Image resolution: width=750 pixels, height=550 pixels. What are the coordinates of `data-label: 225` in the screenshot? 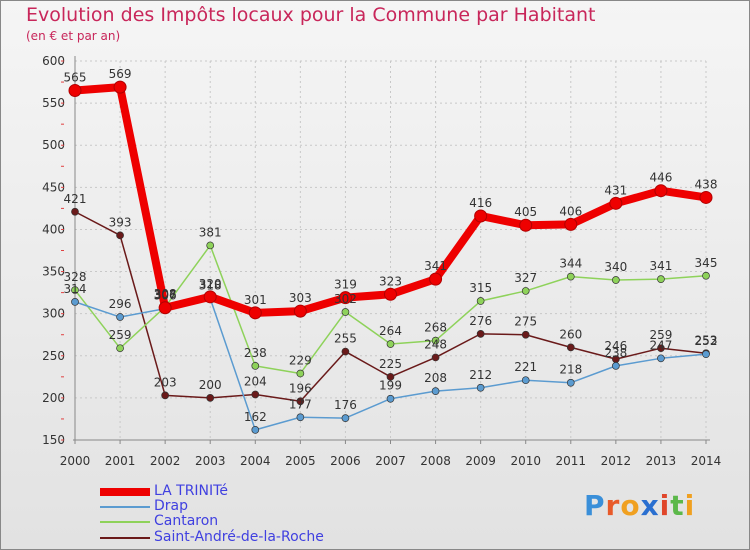 It's located at (390, 364).